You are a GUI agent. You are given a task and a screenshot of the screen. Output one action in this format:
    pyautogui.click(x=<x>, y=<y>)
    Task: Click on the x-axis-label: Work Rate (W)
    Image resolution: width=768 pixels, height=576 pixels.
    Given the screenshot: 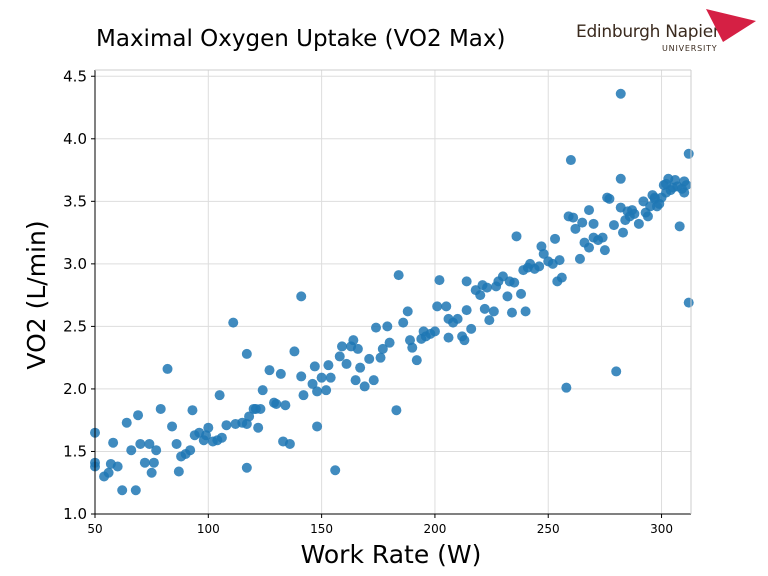 What is the action you would take?
    pyautogui.click(x=391, y=554)
    